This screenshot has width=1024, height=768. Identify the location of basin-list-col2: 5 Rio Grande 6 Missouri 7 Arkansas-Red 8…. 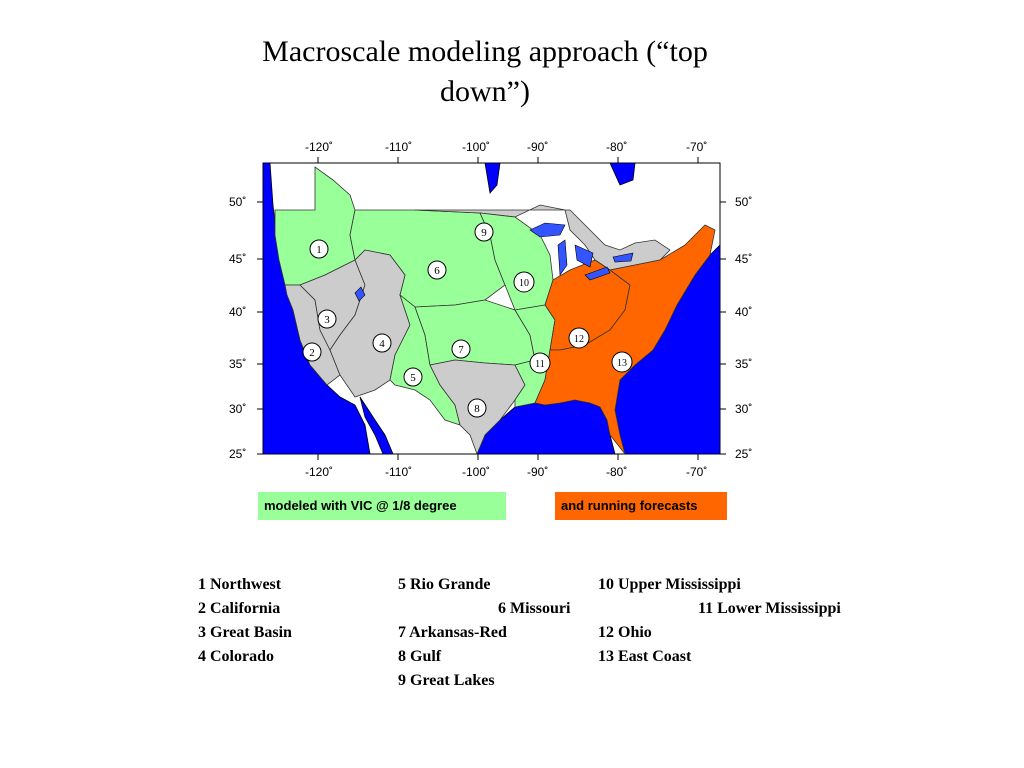
(484, 633).